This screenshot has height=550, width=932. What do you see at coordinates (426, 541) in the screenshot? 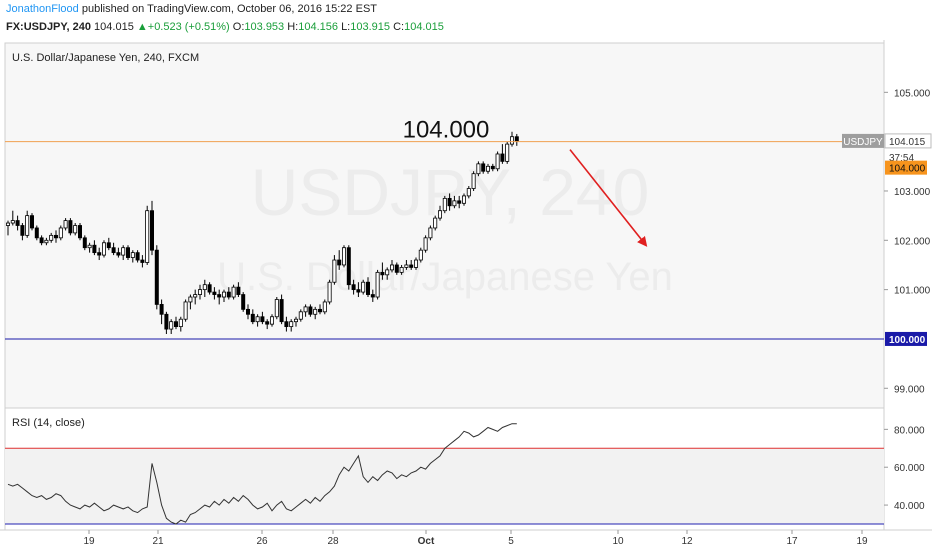
I see `time-tick-label: Oct` at bounding box center [426, 541].